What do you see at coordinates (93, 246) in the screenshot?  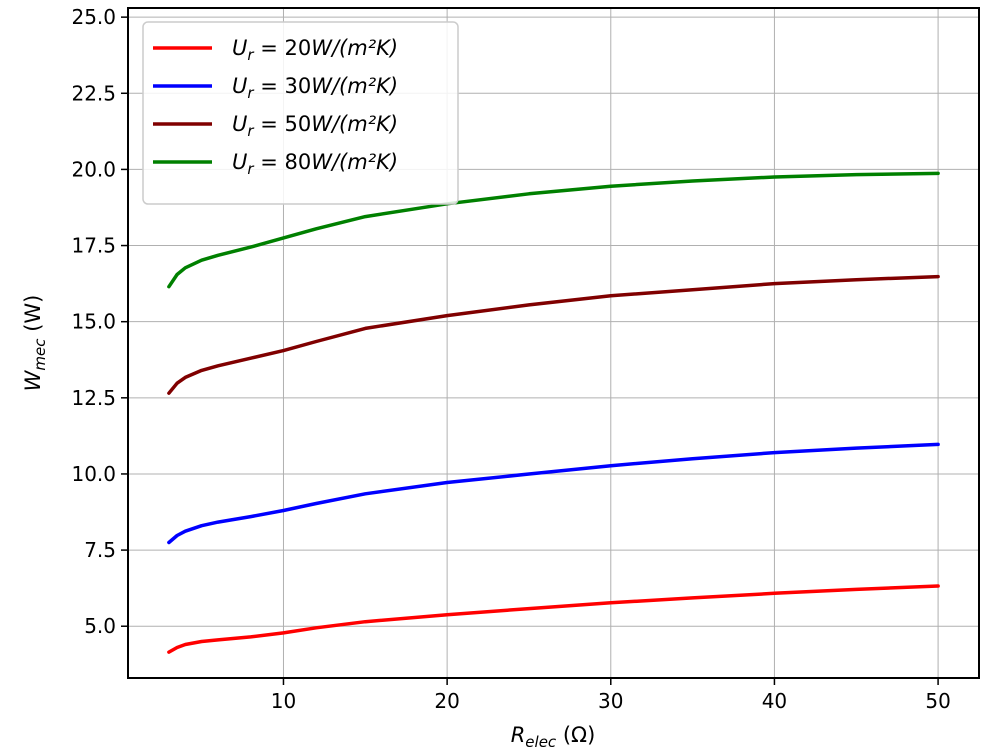 I see `y-tick-label: 17.5` at bounding box center [93, 246].